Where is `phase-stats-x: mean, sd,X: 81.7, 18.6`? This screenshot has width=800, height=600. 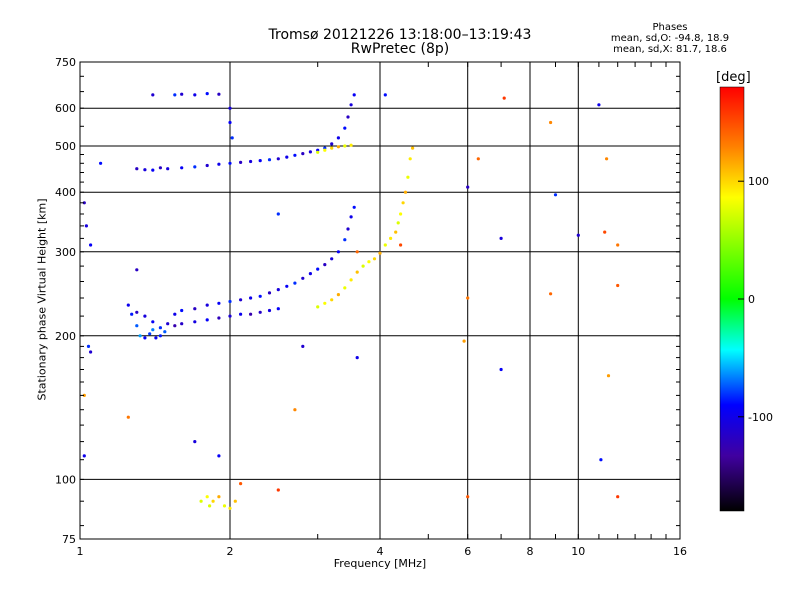
phase-stats-x: mean, sd,X: 81.7, 18.6 is located at coordinates (670, 49).